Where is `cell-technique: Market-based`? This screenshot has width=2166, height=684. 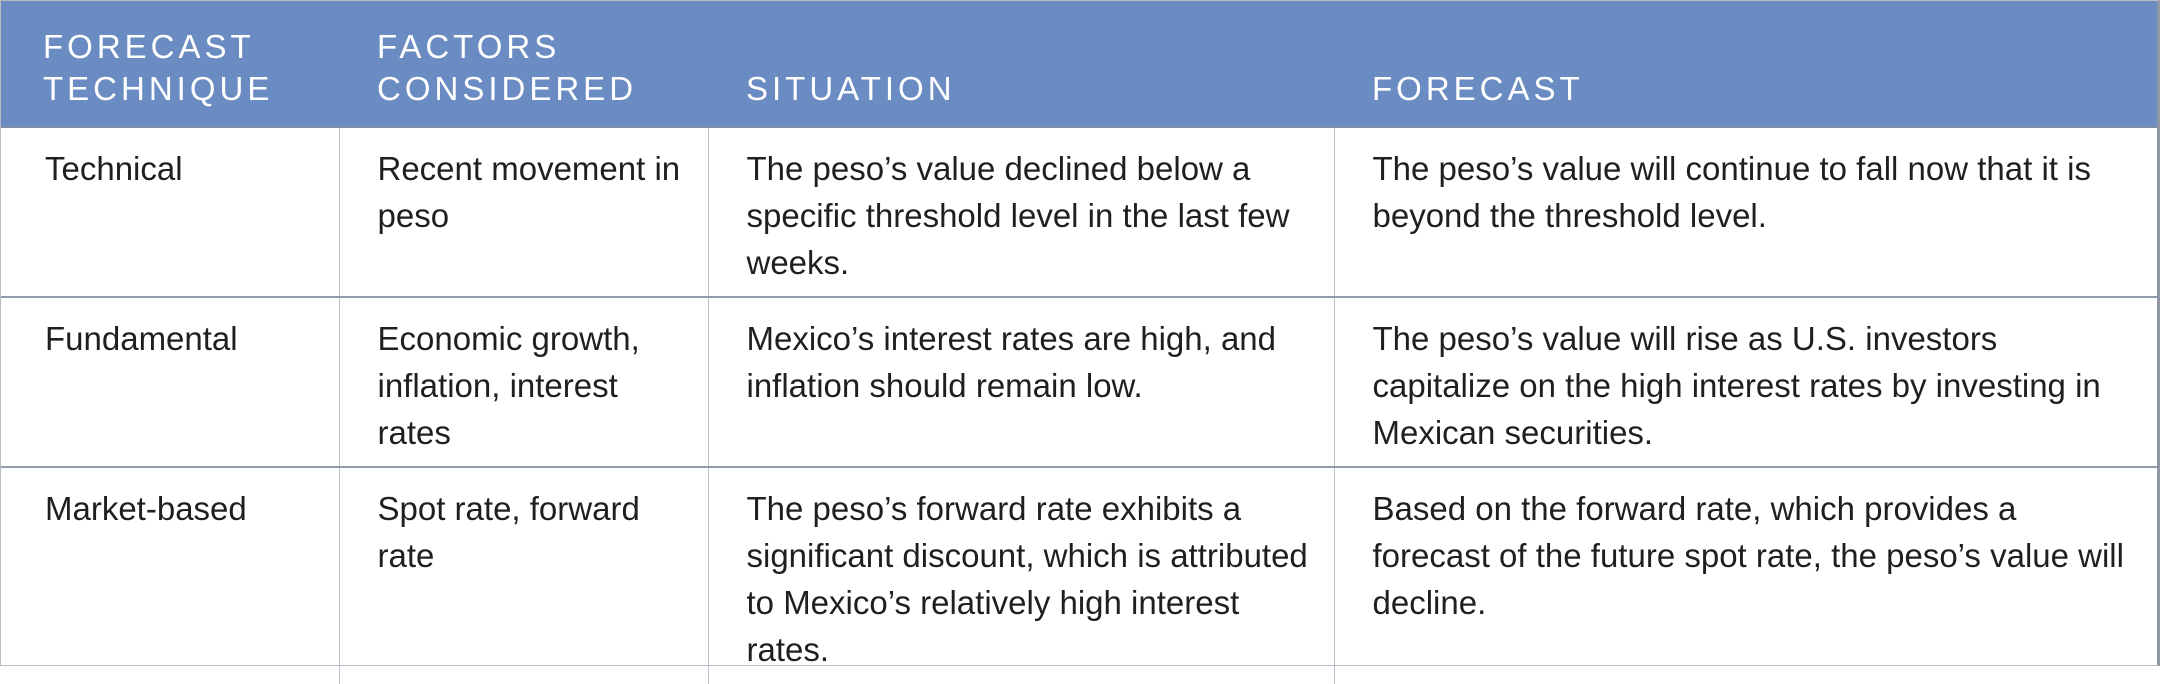
cell-technique: Market-based is located at coordinates (170, 575).